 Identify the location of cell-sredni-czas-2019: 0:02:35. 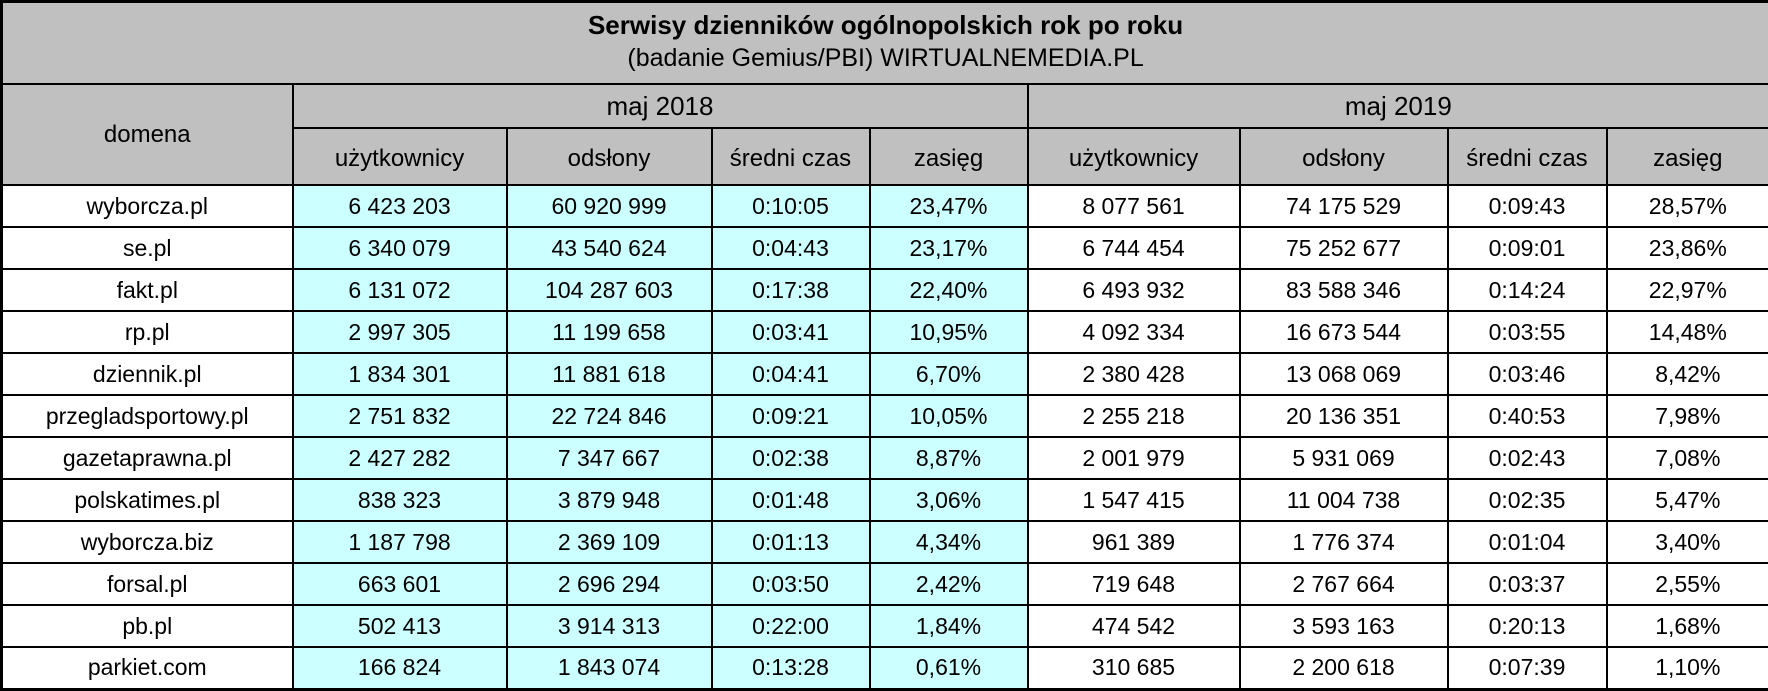
(1527, 500).